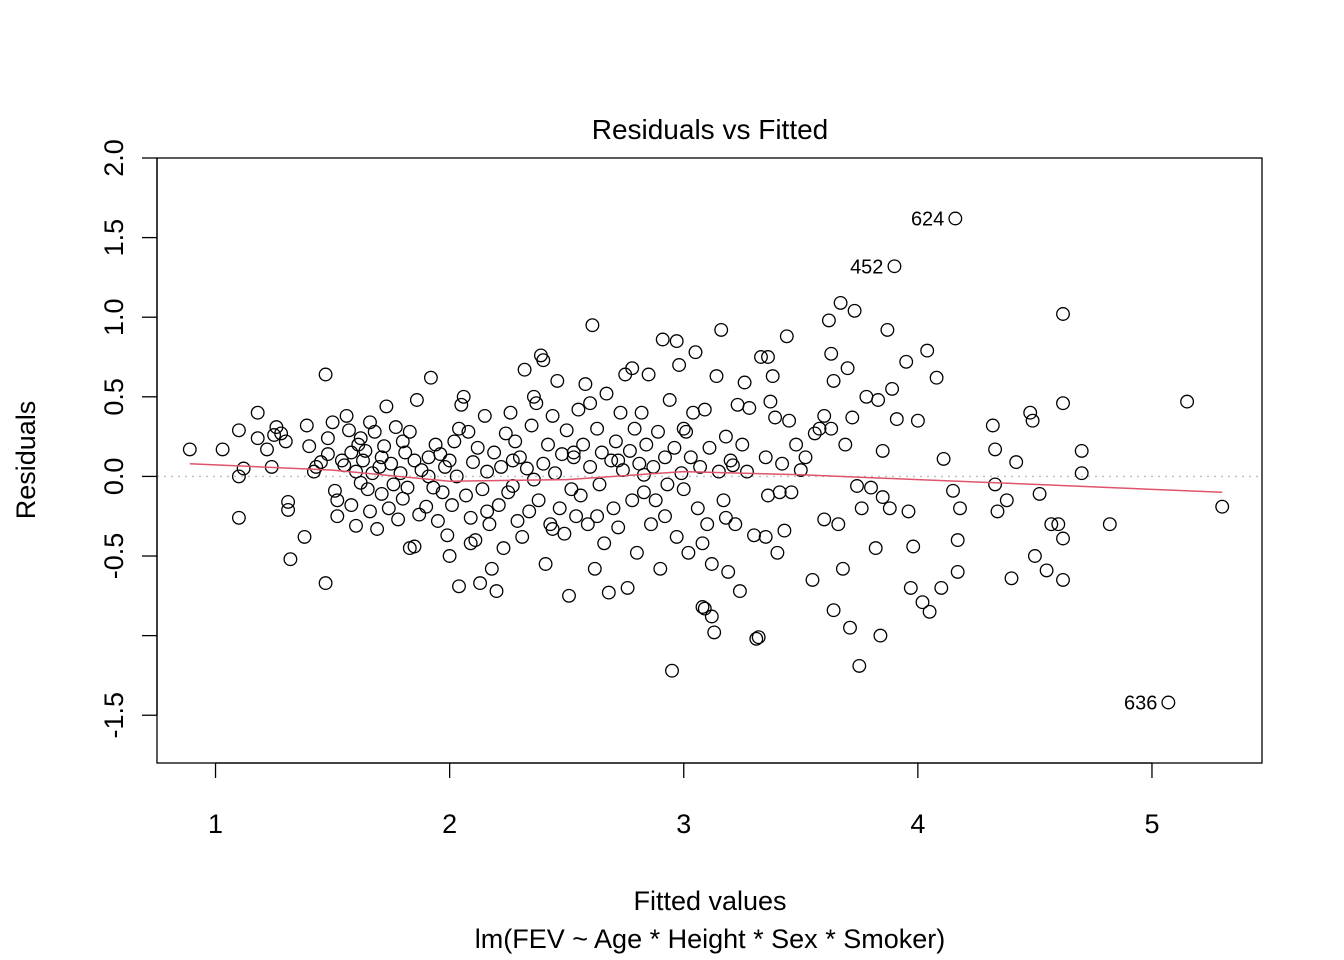 The width and height of the screenshot is (1344, 960). I want to click on point-label: 636, so click(1140, 704).